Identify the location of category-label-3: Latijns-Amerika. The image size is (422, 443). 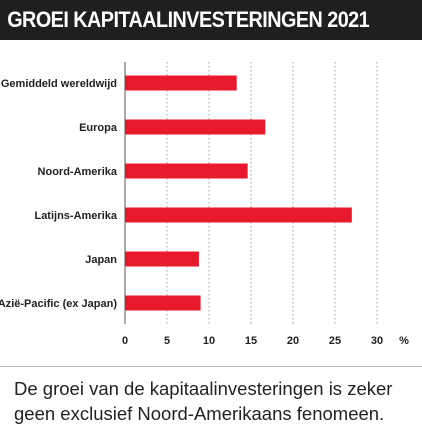
(75, 216).